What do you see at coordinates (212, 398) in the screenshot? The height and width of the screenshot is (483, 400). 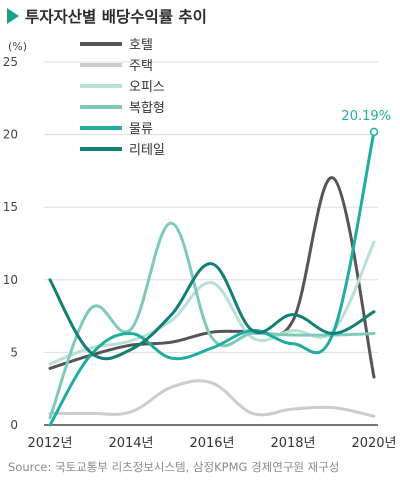 I see `series-line-주택` at bounding box center [212, 398].